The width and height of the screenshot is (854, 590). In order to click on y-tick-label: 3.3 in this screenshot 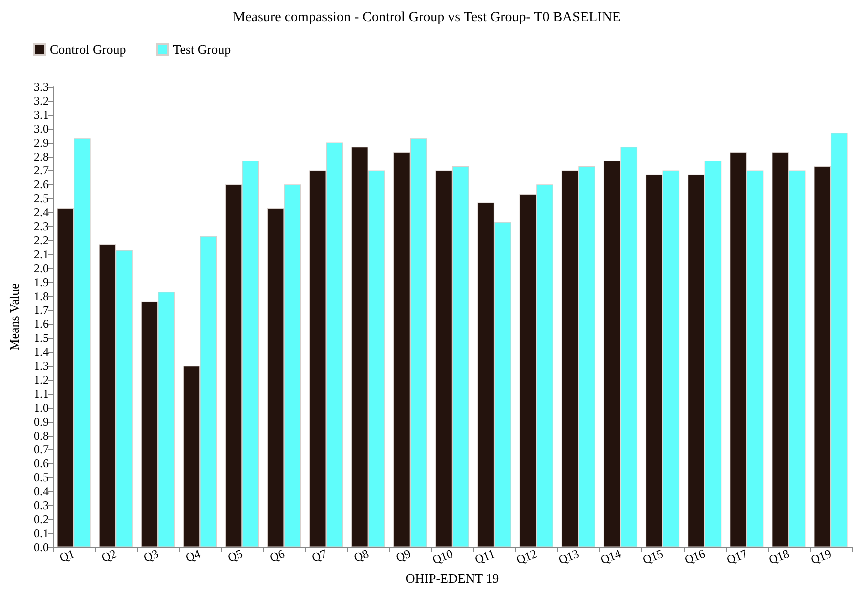, I will do `click(41, 87)`.